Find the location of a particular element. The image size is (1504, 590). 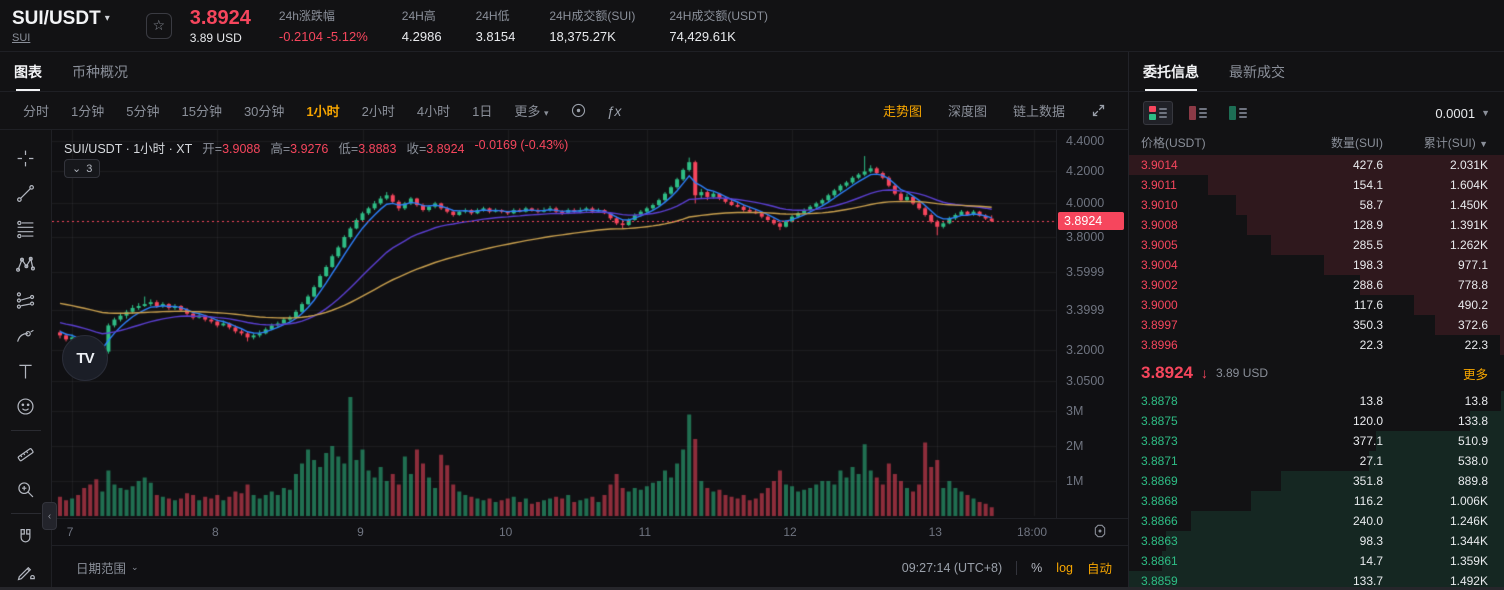

tab-latest-trades: 最新成交 is located at coordinates (1257, 71).